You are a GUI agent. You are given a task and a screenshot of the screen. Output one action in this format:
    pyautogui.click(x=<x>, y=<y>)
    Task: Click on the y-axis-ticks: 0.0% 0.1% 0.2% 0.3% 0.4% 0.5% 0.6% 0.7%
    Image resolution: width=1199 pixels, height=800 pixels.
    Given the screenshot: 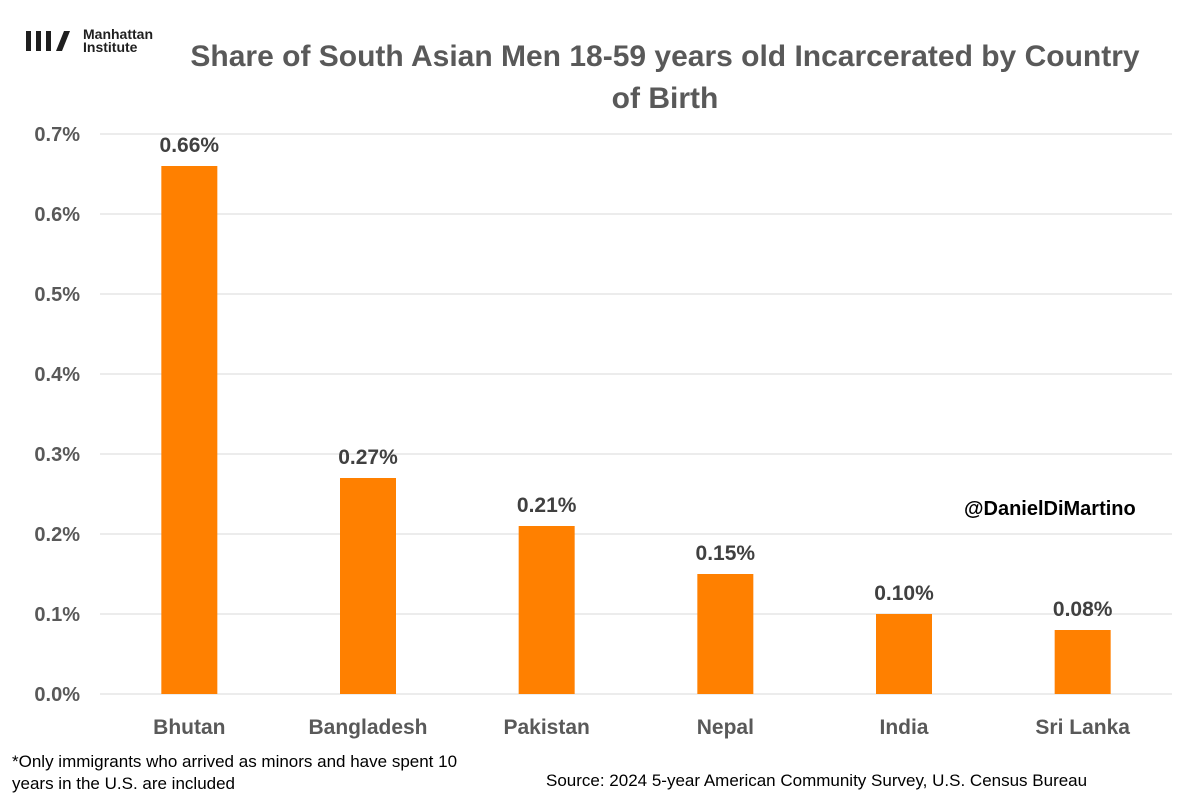 What is the action you would take?
    pyautogui.click(x=57, y=415)
    